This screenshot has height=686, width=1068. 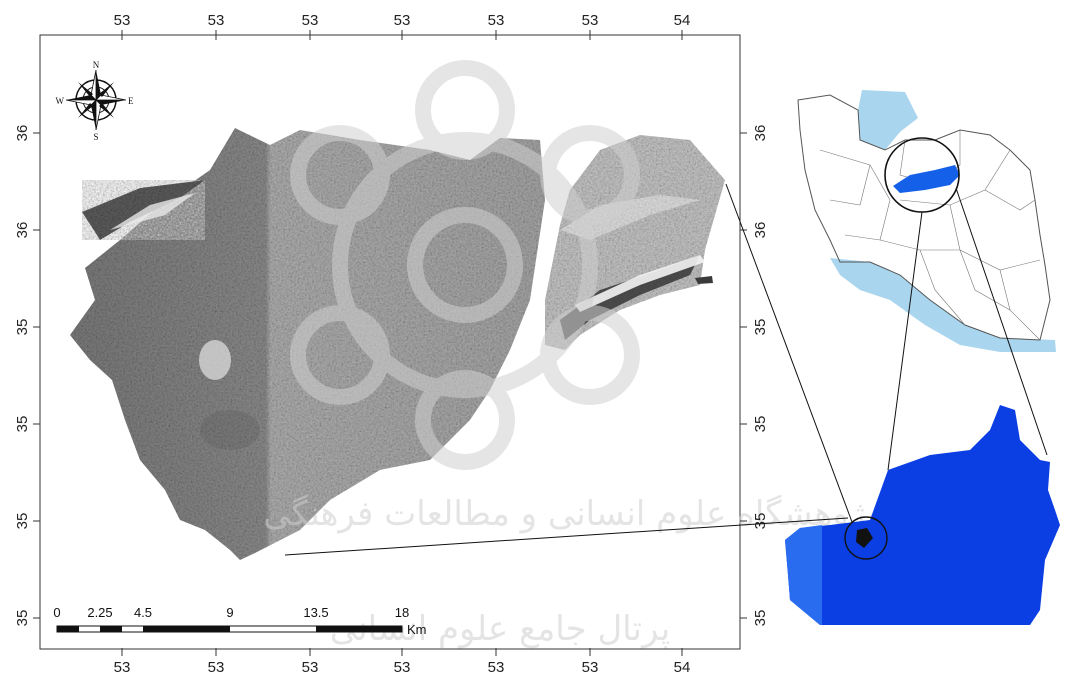 What do you see at coordinates (682, 20) in the screenshot?
I see `top-tick-label: 54` at bounding box center [682, 20].